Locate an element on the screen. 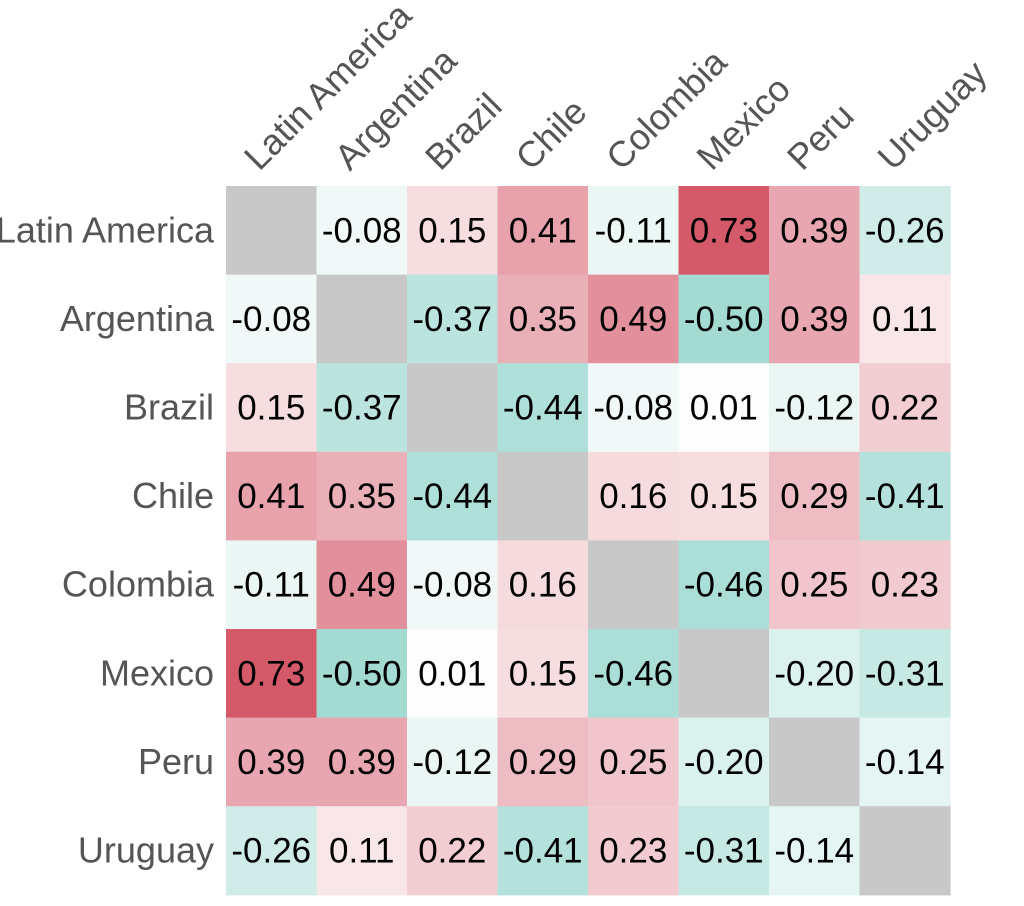 The width and height of the screenshot is (1024, 906). heatmap-cell-uruguay-colombia is located at coordinates (634, 851).